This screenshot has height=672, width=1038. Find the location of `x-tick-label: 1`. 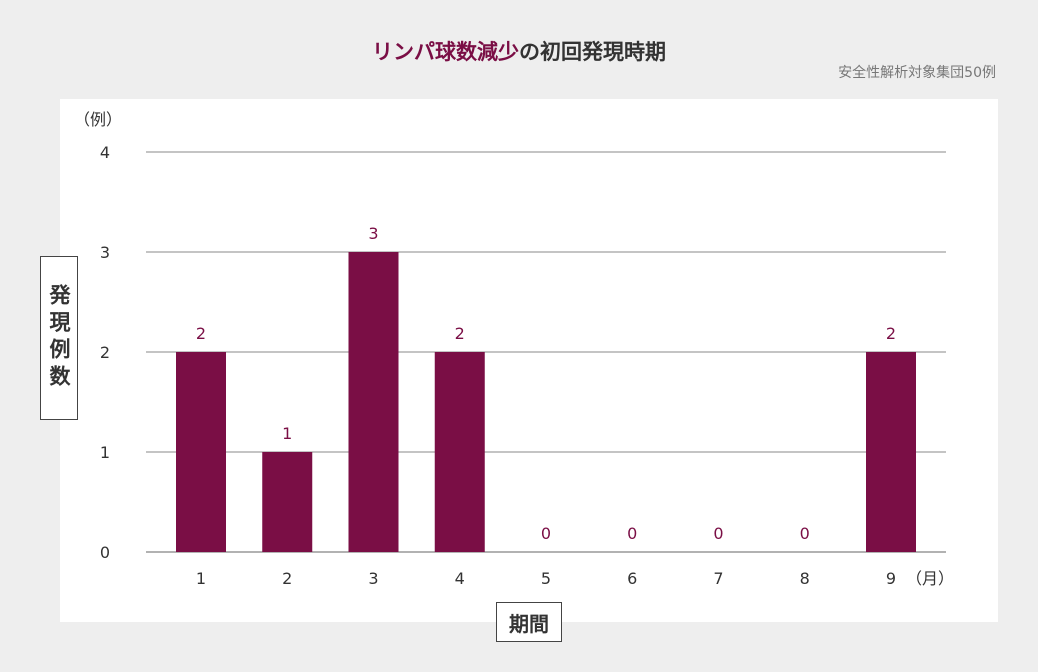

x-tick-label: 1 is located at coordinates (201, 578).